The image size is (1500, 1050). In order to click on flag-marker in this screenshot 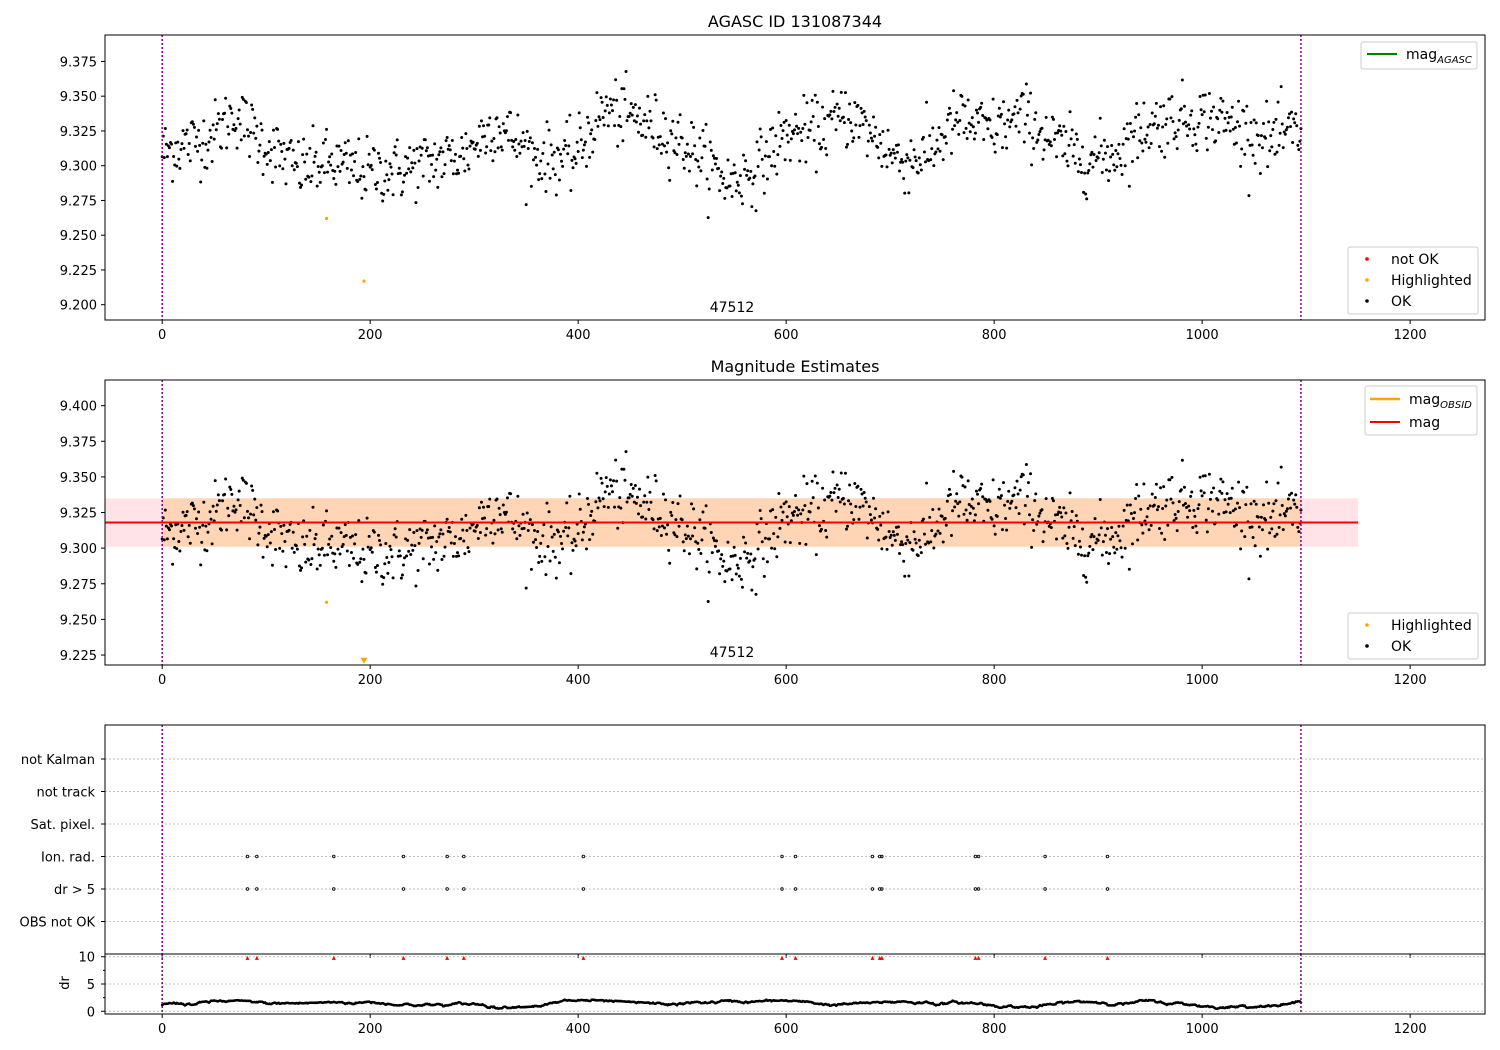, I will do `click(257, 889)`.